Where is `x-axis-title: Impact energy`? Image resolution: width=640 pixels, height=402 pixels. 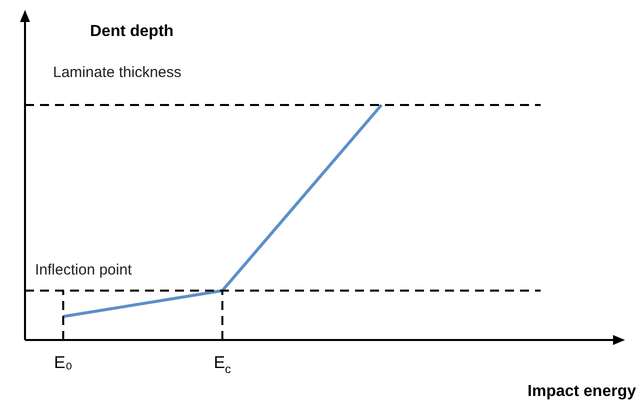
x-axis-title: Impact energy is located at coordinates (582, 391).